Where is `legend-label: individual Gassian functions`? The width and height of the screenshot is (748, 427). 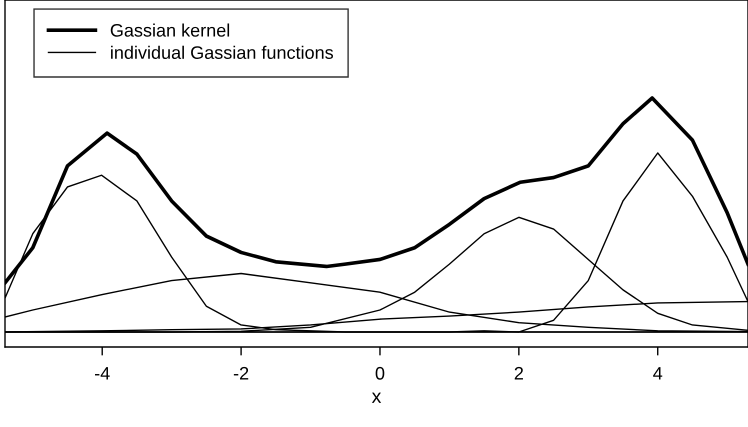 legend-label: individual Gassian functions is located at coordinates (222, 52).